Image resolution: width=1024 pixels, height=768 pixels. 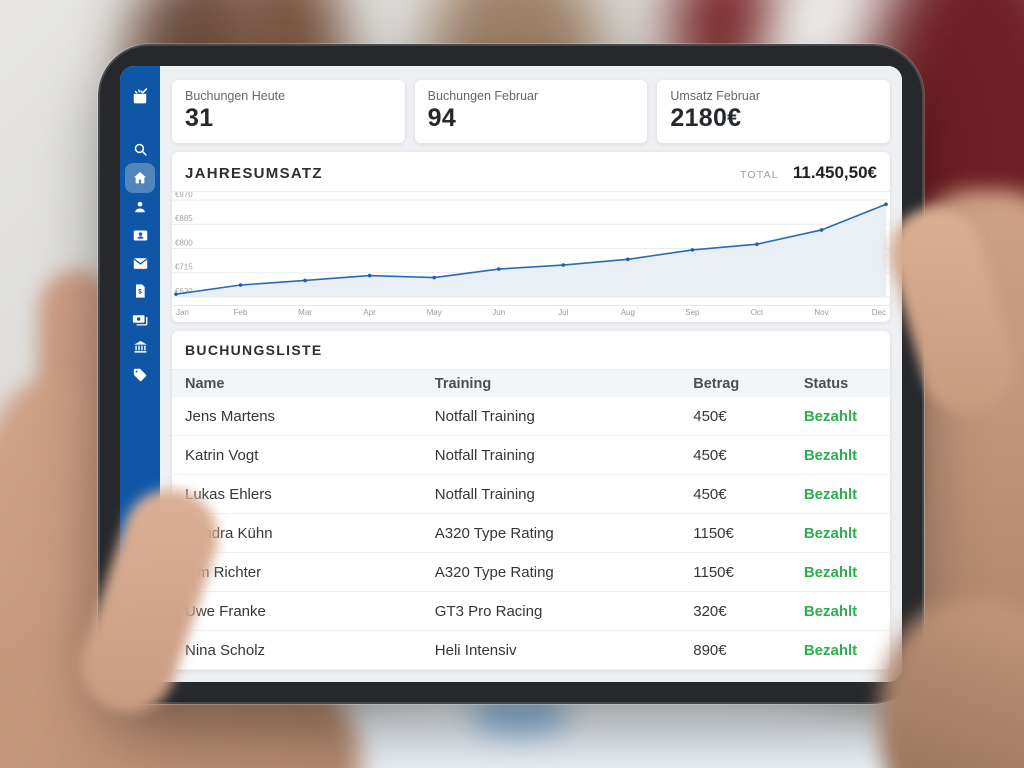 I want to click on stat-value: 31, so click(x=199, y=118).